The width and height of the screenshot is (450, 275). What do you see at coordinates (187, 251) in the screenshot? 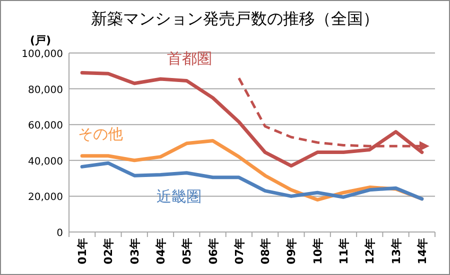
I see `x-tick-label: 05年` at bounding box center [187, 251].